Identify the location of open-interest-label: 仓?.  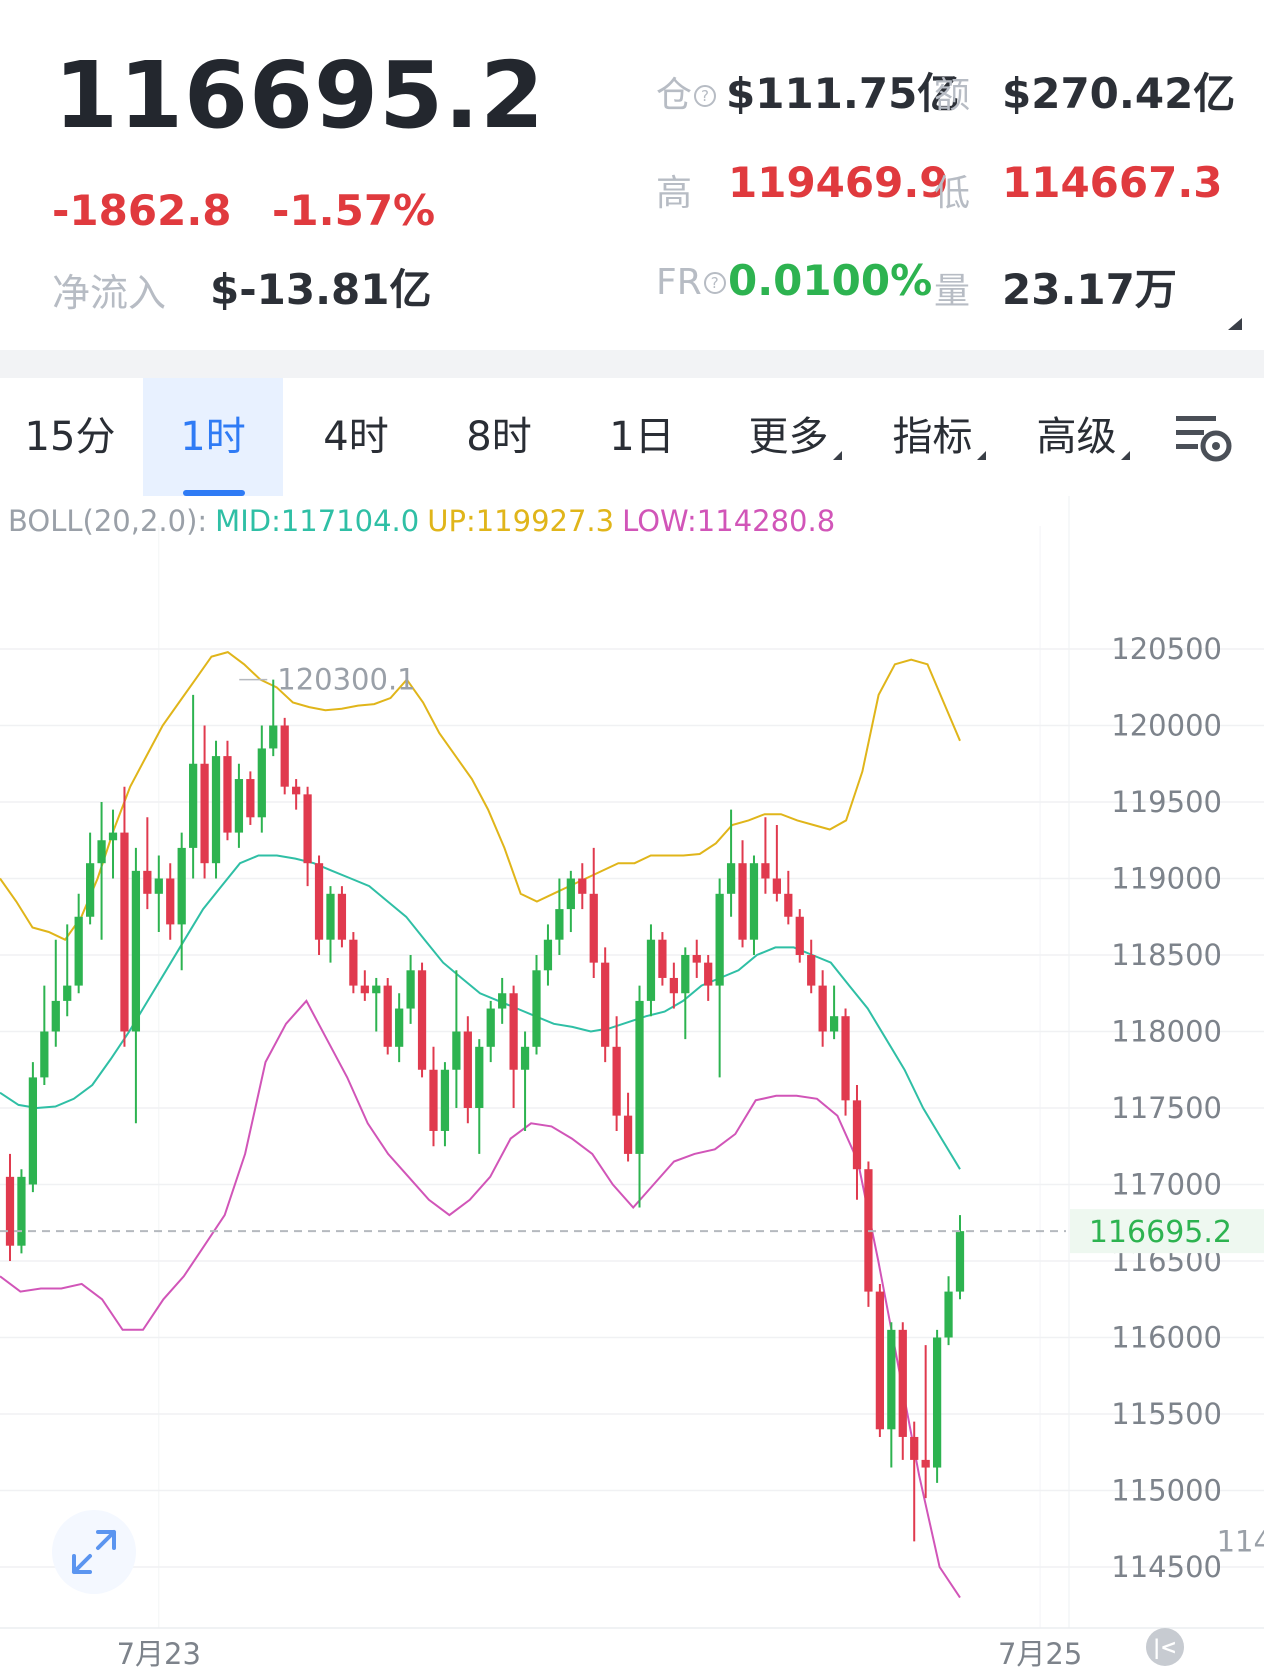
(686, 92).